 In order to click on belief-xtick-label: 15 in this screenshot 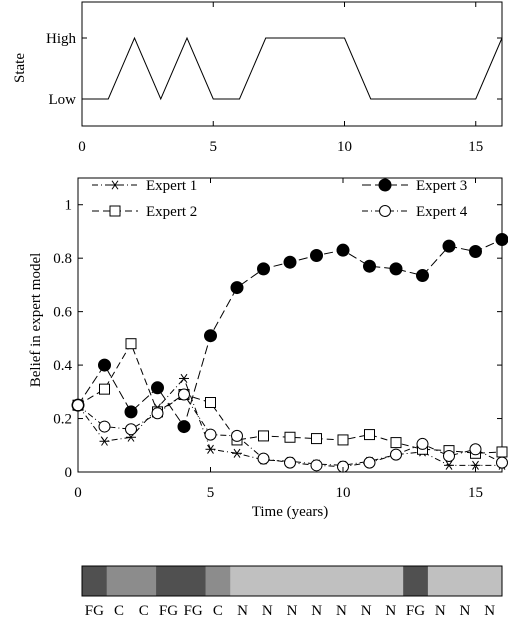, I will do `click(475, 493)`.